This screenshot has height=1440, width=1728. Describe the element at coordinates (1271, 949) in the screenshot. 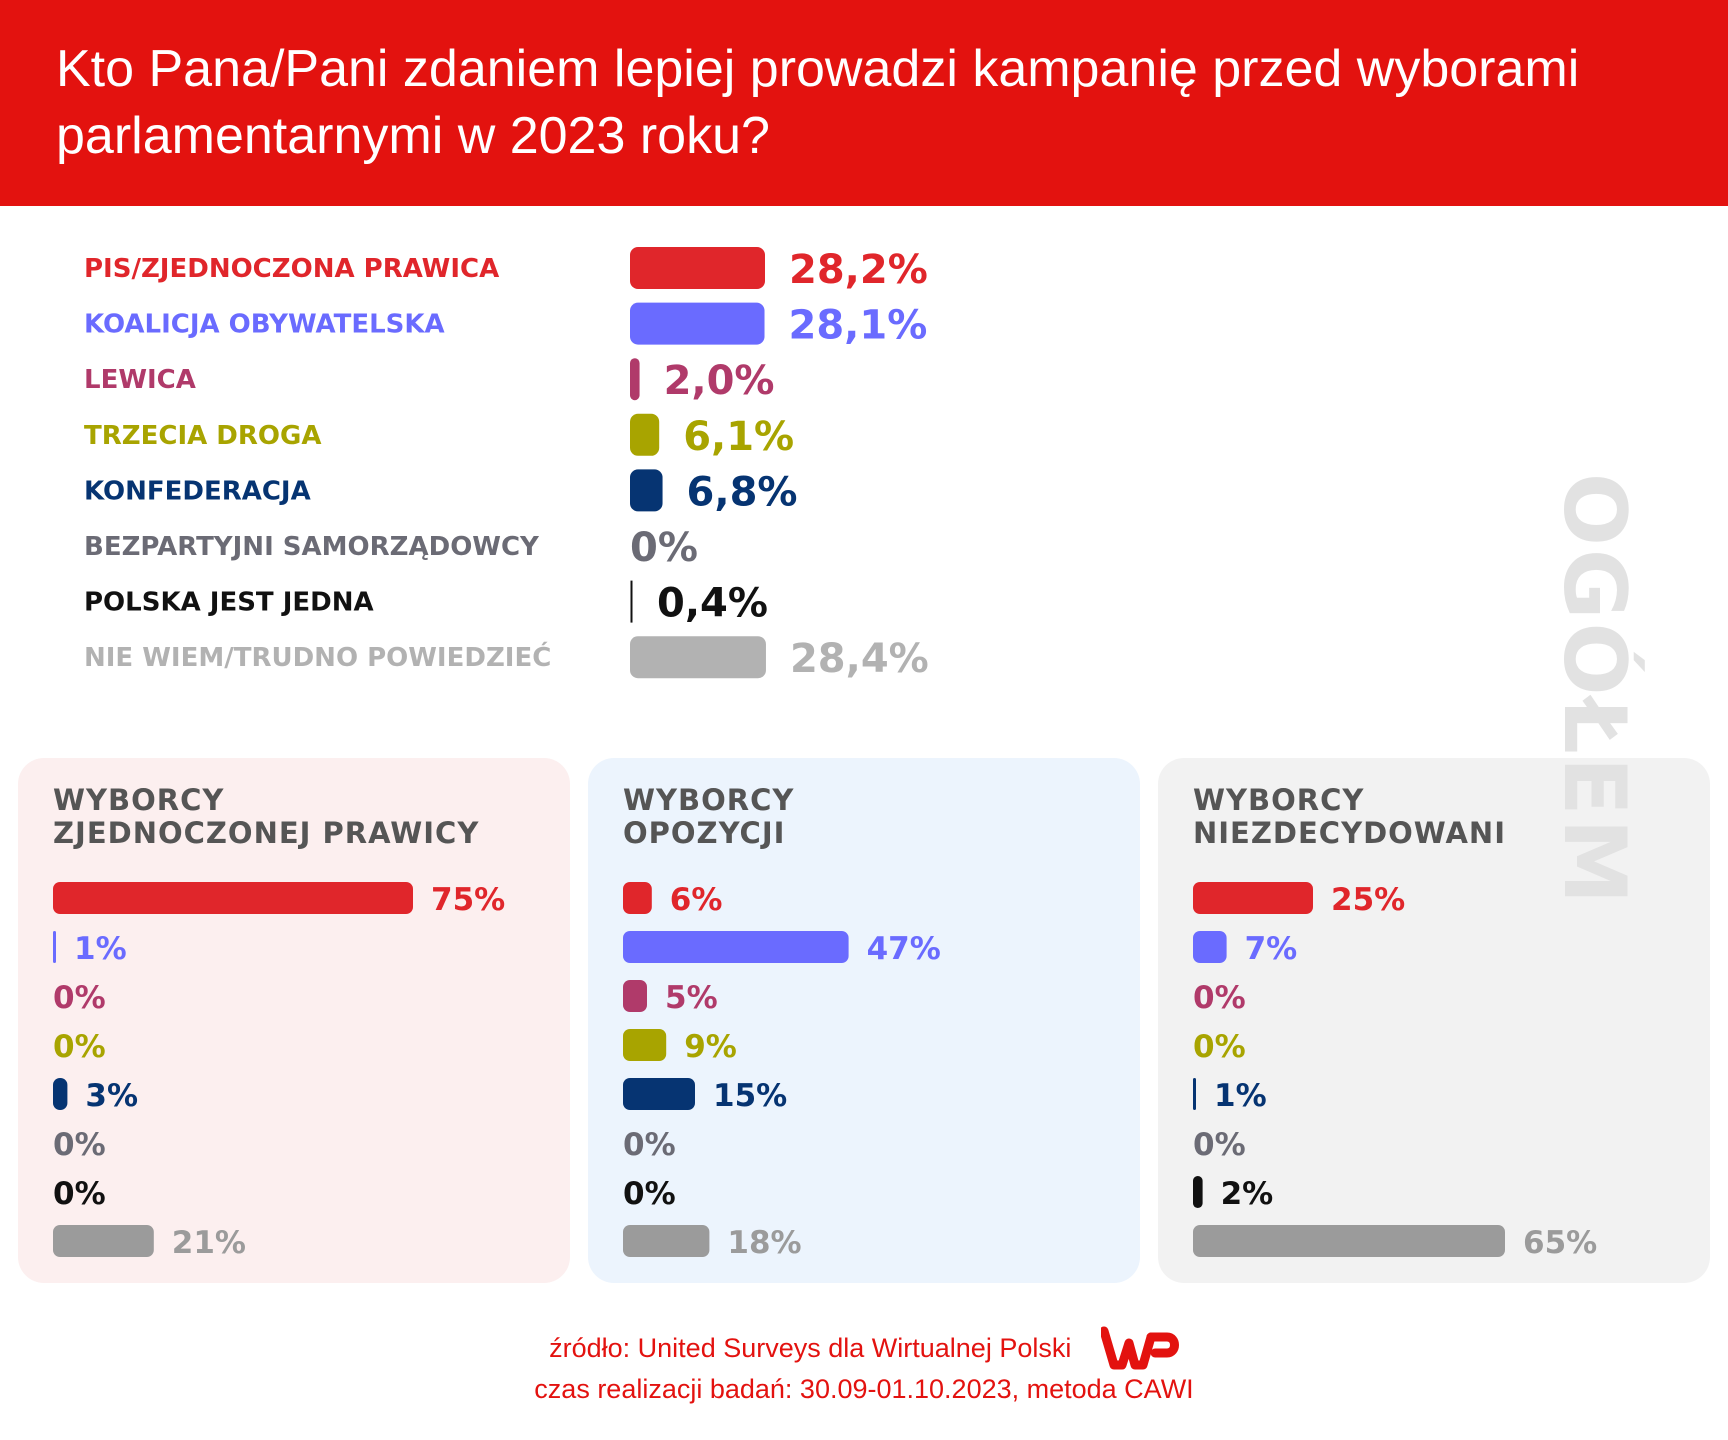

I see `value-label-wyborcy-niezdecydowani-koalicja-obywatelska: 7%` at that location.